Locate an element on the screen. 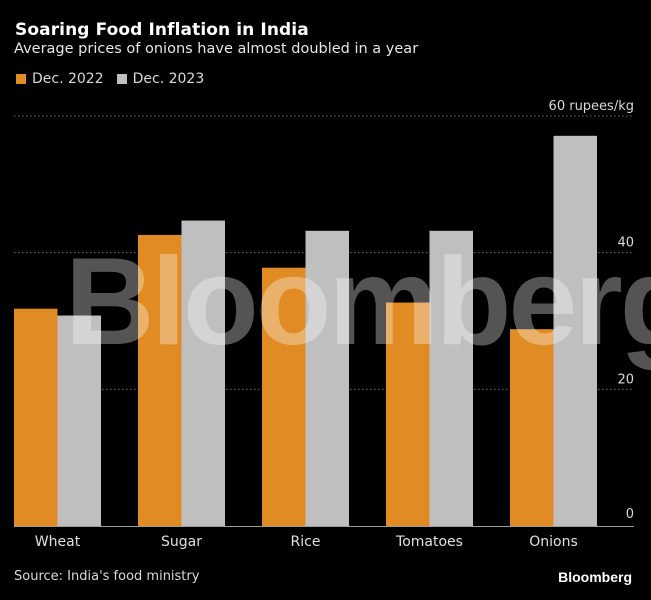 This screenshot has width=651, height=600. bar-tomatoes-dec-2023 is located at coordinates (451, 378).